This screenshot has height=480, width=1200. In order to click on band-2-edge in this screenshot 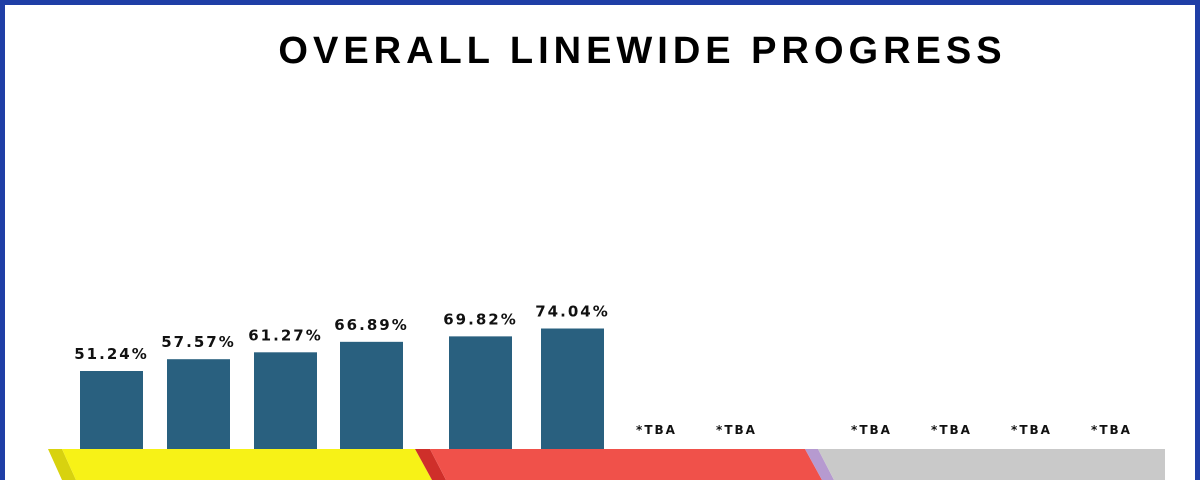, I will do `click(430, 464)`.